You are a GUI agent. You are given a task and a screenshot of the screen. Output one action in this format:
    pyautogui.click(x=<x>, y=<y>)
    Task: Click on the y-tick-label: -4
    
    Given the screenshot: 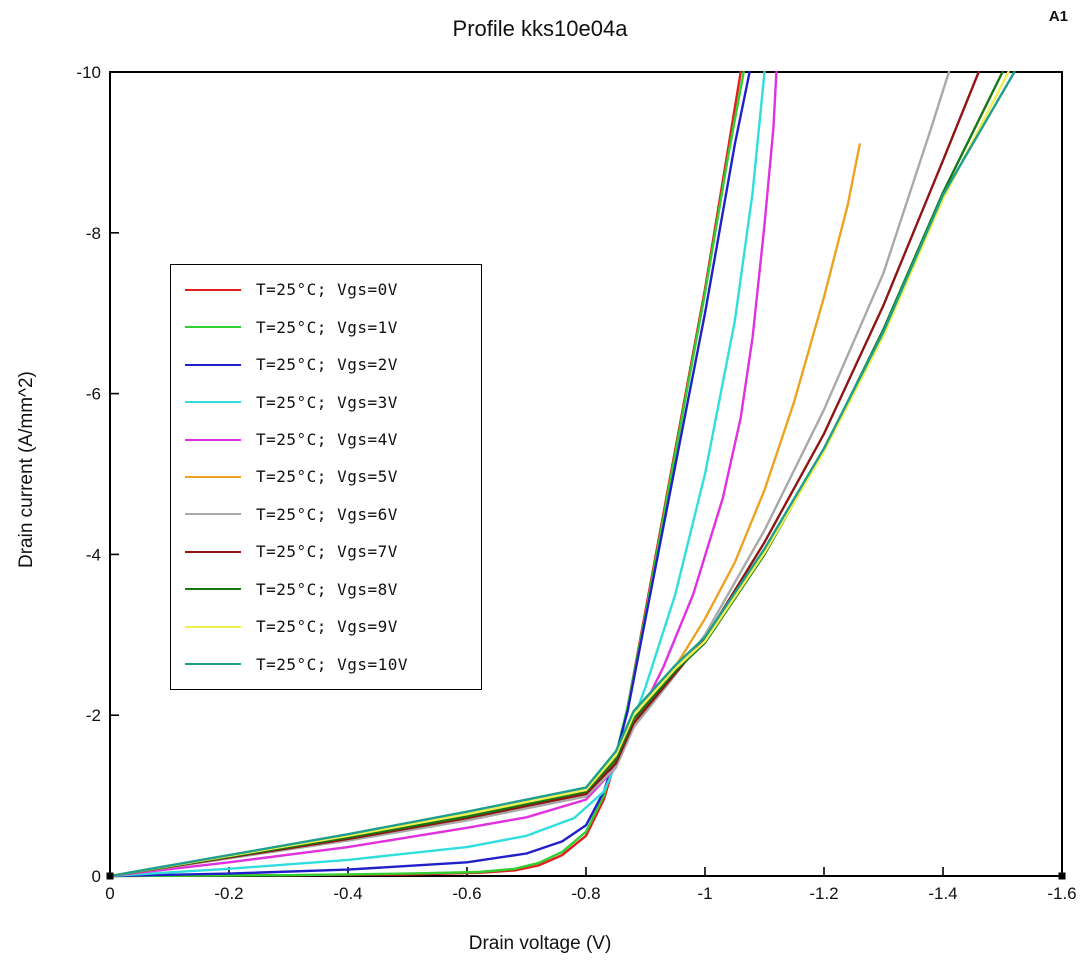 What is the action you would take?
    pyautogui.click(x=93, y=554)
    